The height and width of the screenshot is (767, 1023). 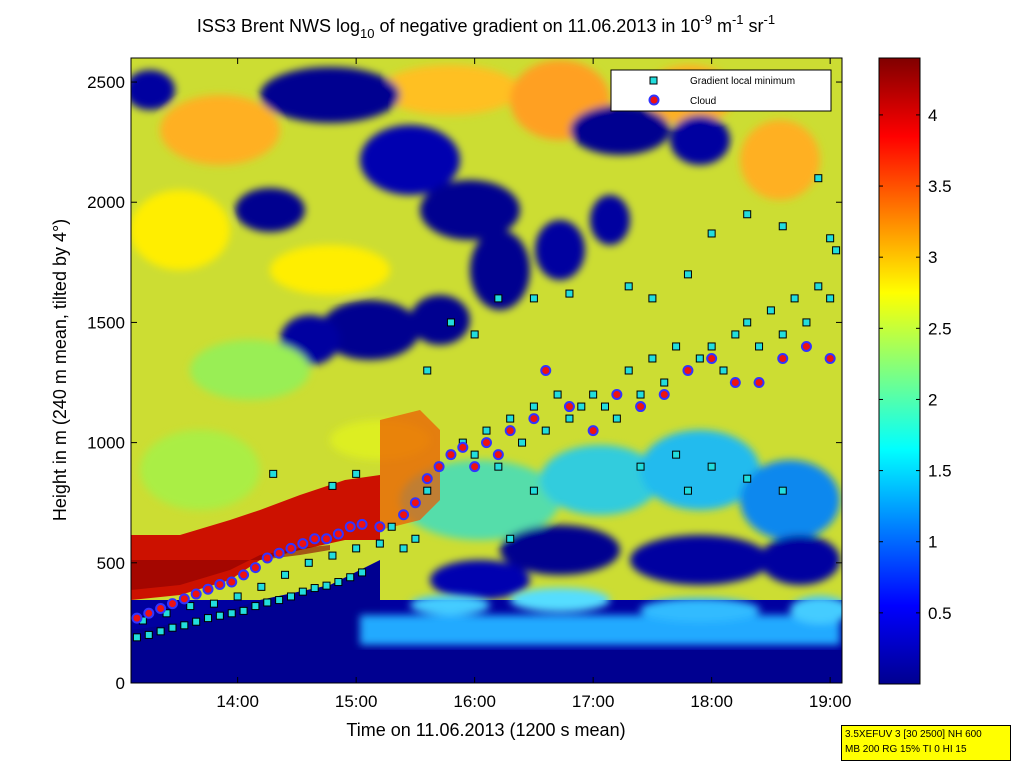 What do you see at coordinates (120, 683) in the screenshot?
I see `y-tick-label: 0` at bounding box center [120, 683].